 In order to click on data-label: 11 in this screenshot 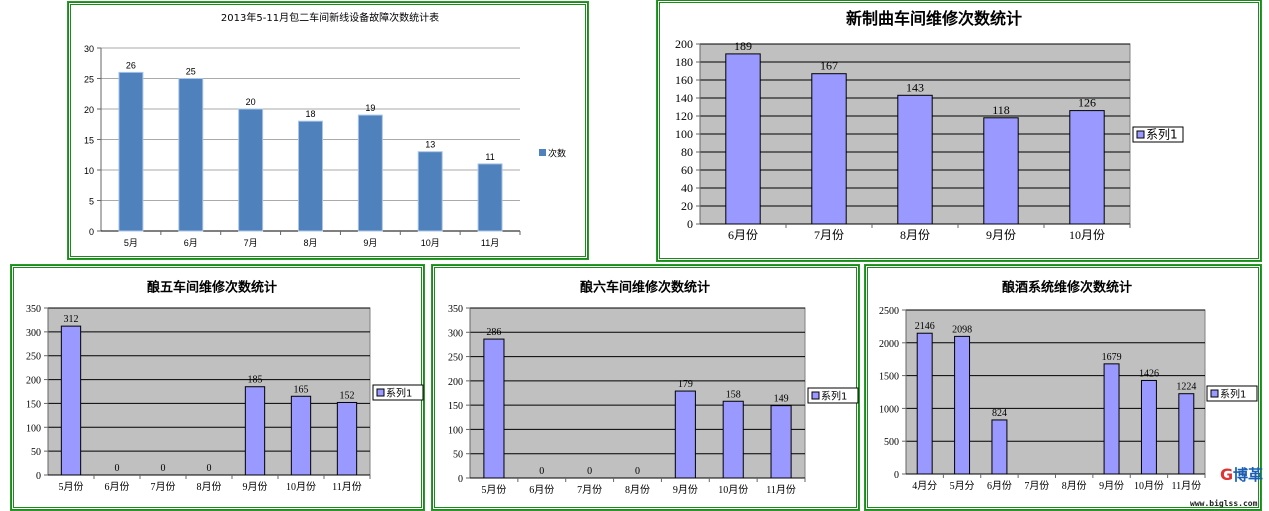, I will do `click(489, 157)`.